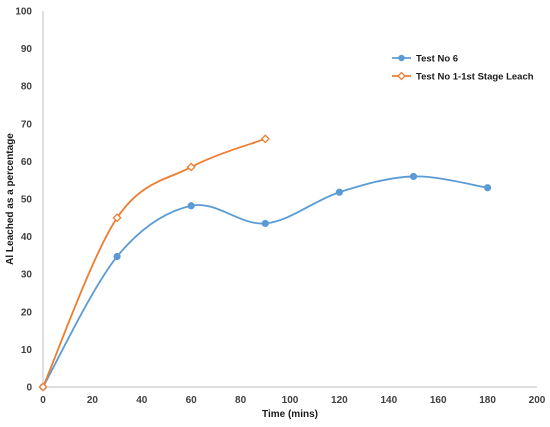 The image size is (550, 427). What do you see at coordinates (437, 59) in the screenshot?
I see `legend-label: Test No 6` at bounding box center [437, 59].